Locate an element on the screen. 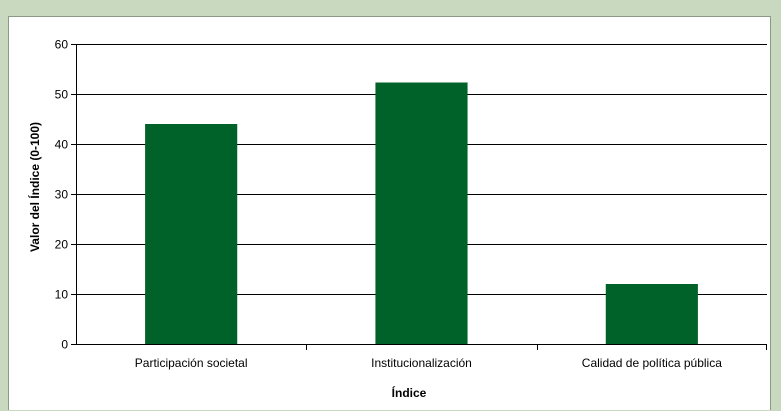 The image size is (781, 411). y-tick-labels: 0 10 20 30 40 50 60 is located at coordinates (62, 195).